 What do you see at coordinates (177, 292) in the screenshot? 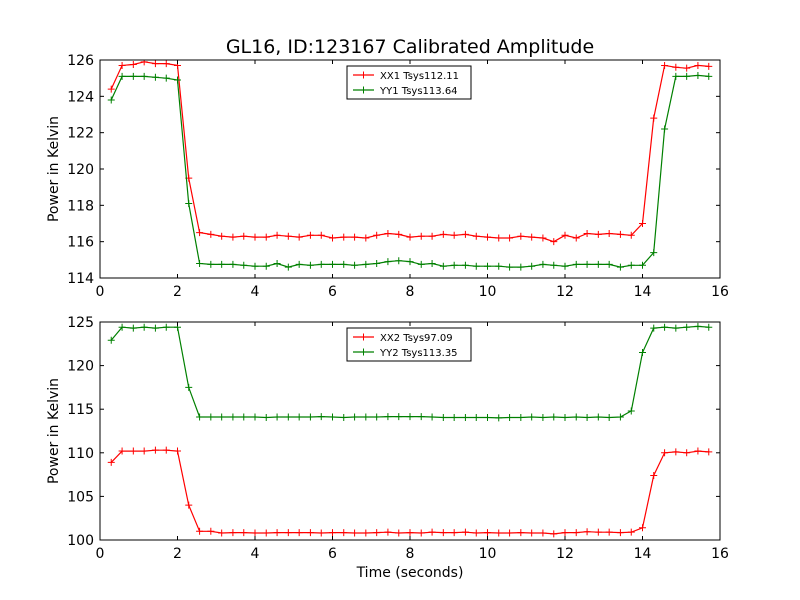
I see `x-tick-label: 2` at bounding box center [177, 292].